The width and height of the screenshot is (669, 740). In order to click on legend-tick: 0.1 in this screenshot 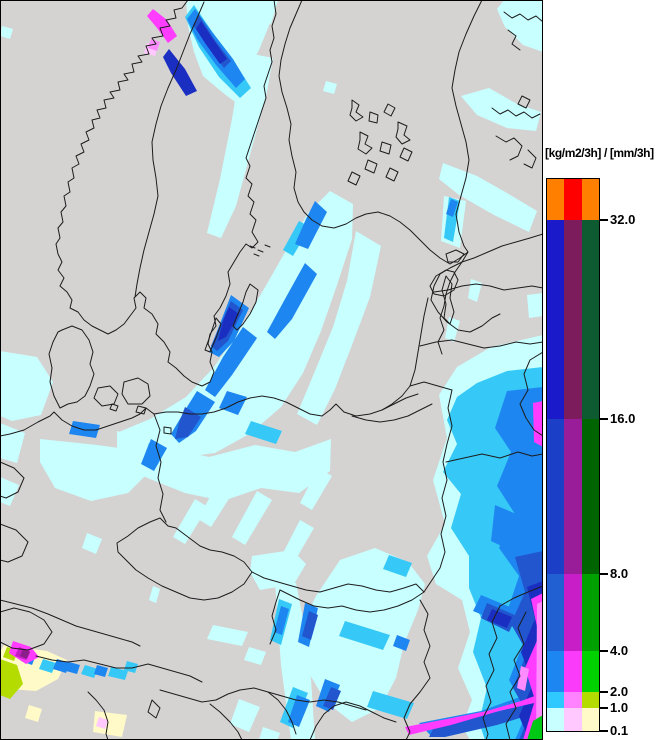, I will do `click(613, 731)`.